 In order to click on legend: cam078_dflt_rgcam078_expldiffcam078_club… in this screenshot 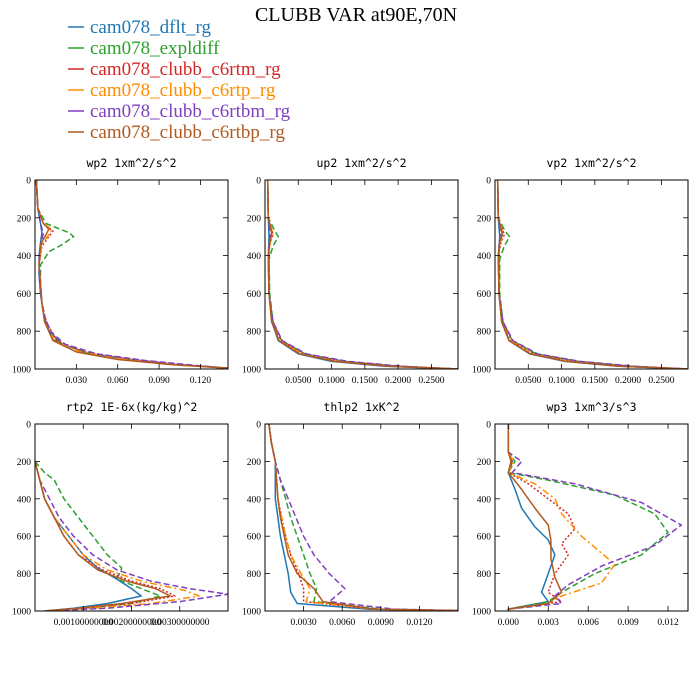, I will do `click(179, 80)`.